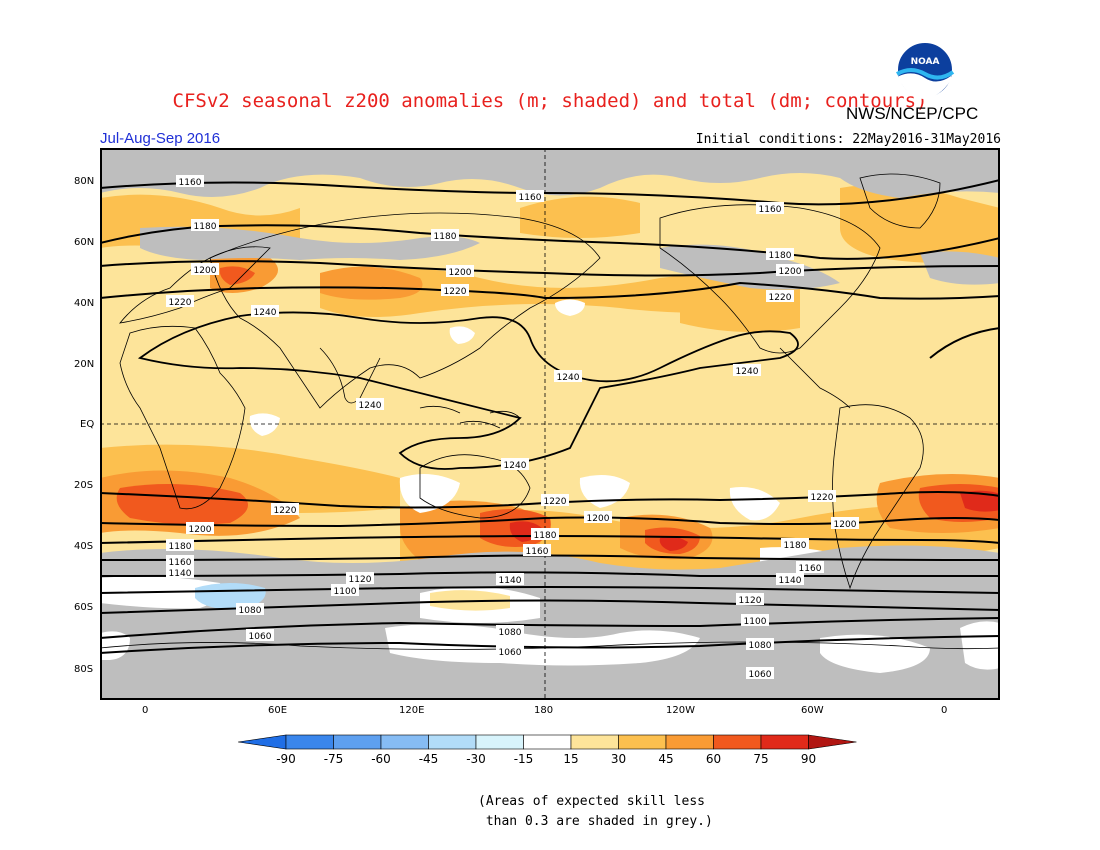 The height and width of the screenshot is (850, 1100). Describe the element at coordinates (808, 759) in the screenshot. I see `colorbar-tick-label: 90` at that location.